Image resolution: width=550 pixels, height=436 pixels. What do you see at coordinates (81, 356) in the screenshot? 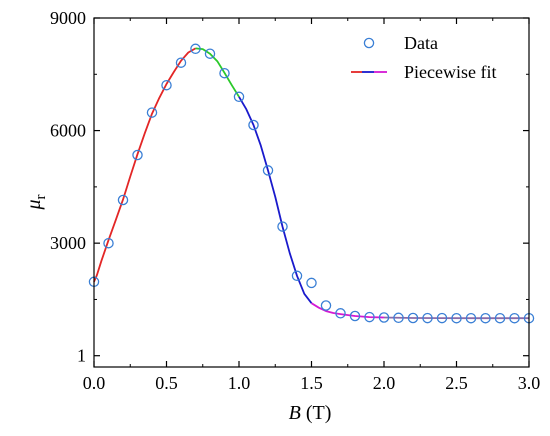
I see `y-tick-label: 1` at bounding box center [81, 356].